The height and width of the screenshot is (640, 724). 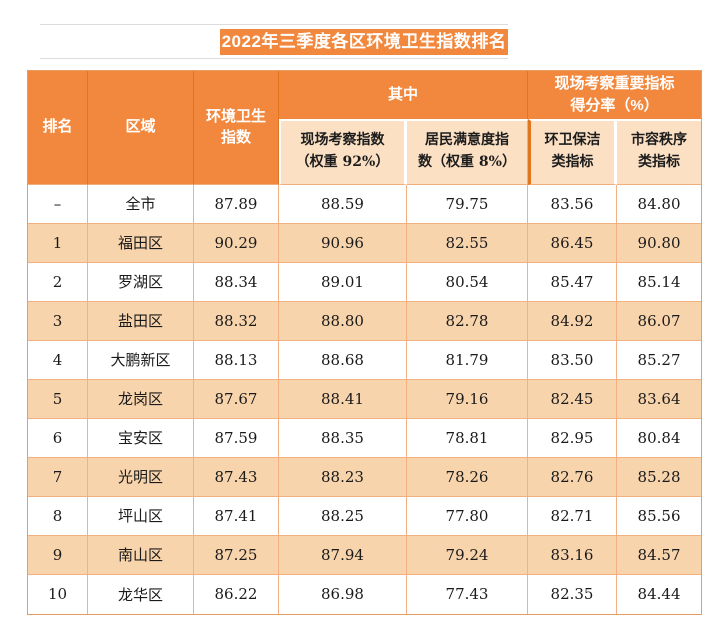 What do you see at coordinates (659, 555) in the screenshot?
I see `cell-city-order: 84.57` at bounding box center [659, 555].